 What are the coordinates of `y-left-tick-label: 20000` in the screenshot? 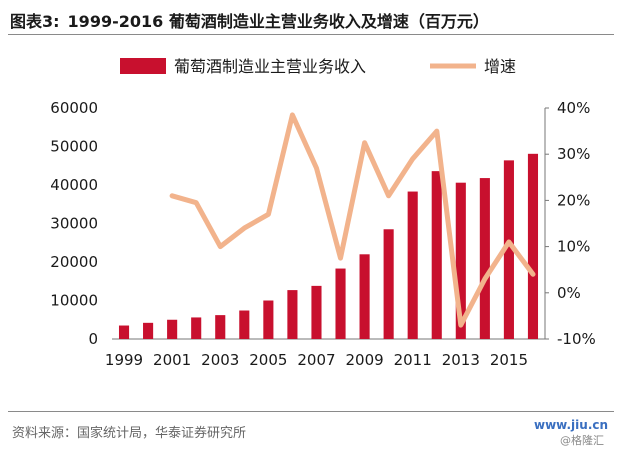 It's located at (74, 262).